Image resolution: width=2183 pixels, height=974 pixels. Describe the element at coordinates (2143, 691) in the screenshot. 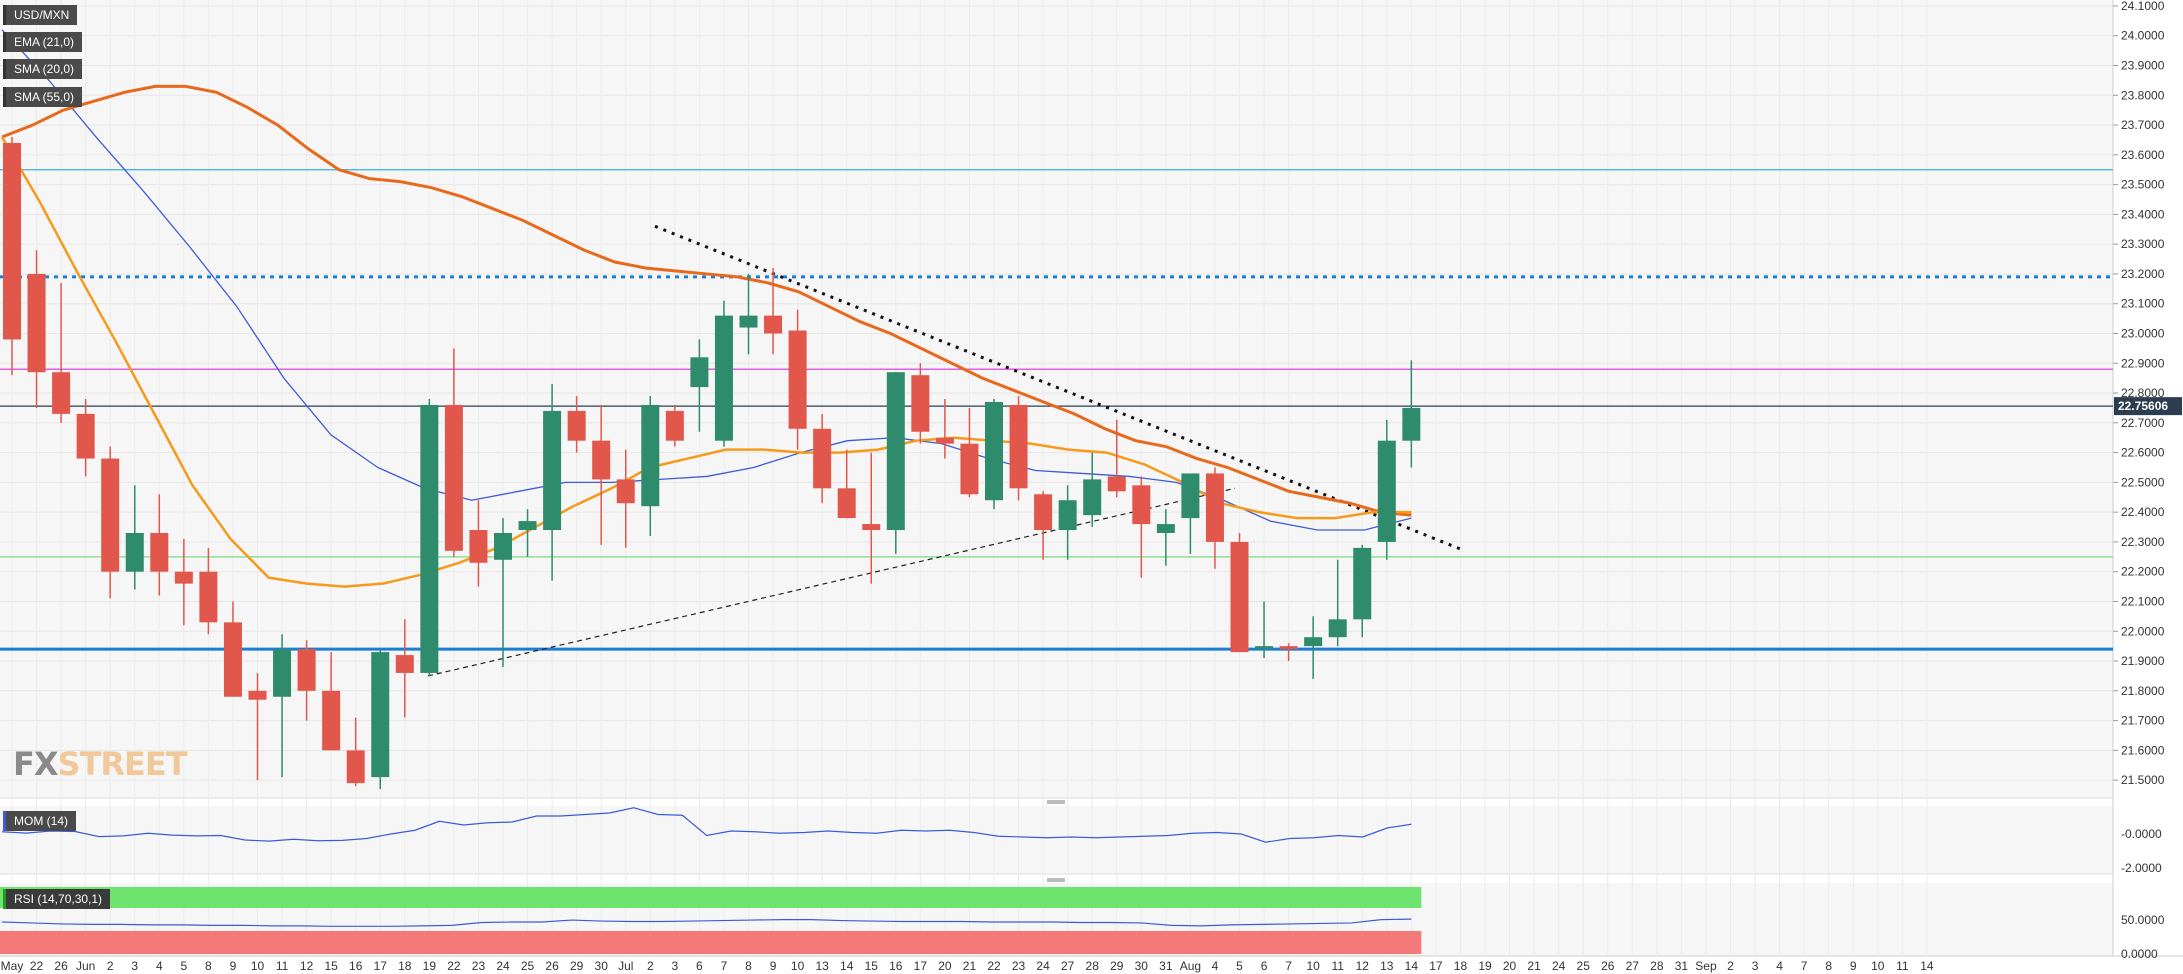

I see `price-tick-label: 21.8000` at that location.